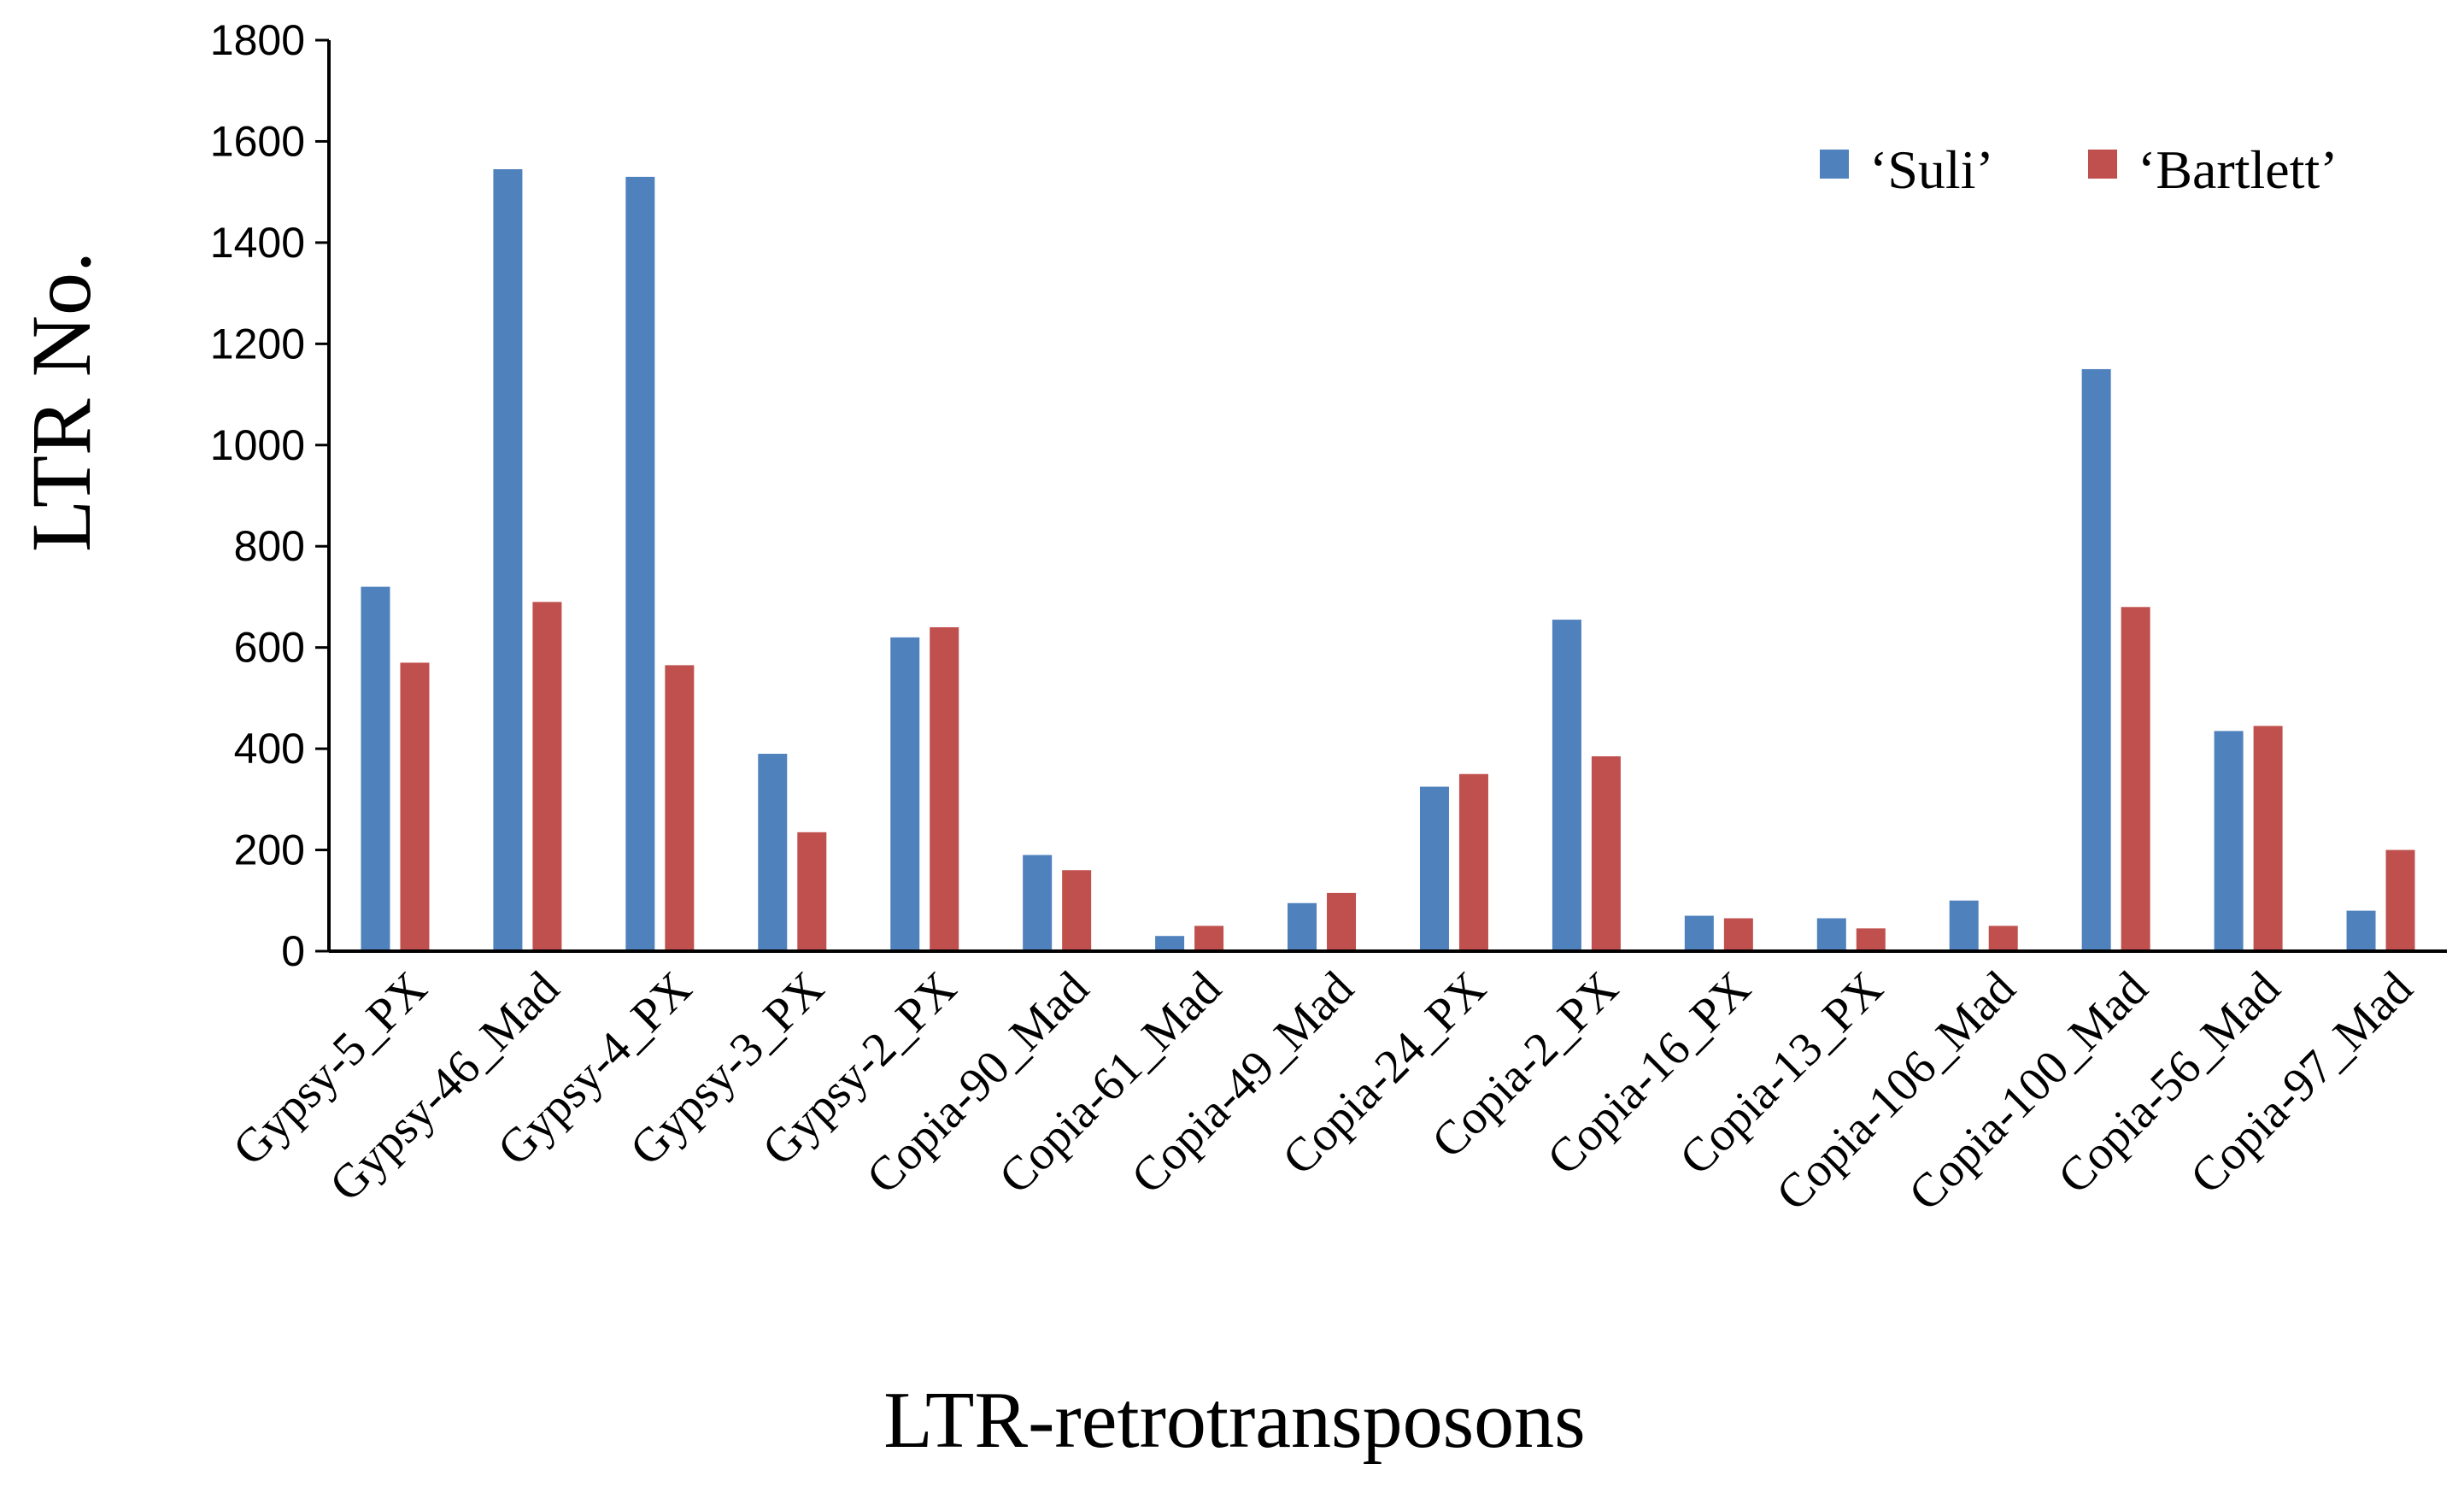  What do you see at coordinates (269, 546) in the screenshot?
I see `y-tick-label: 800` at bounding box center [269, 546].